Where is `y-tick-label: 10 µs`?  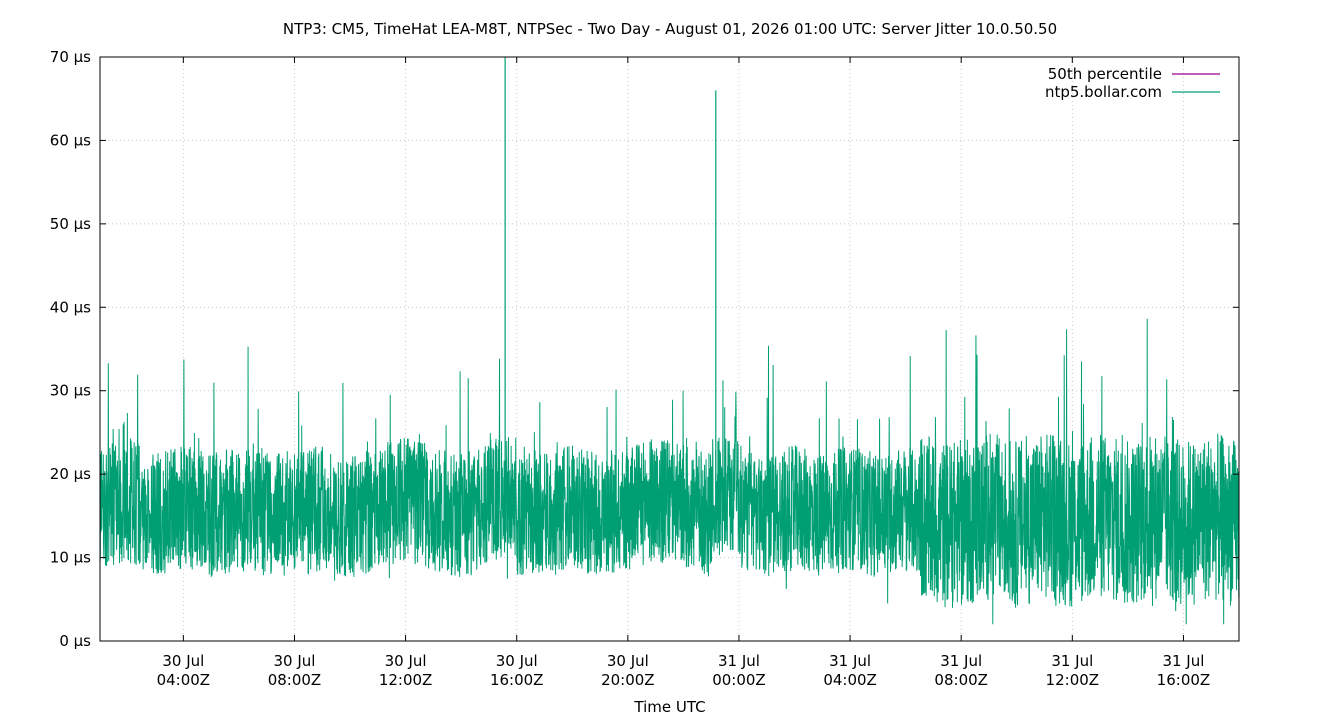
y-tick-label: 10 µs is located at coordinates (70, 558).